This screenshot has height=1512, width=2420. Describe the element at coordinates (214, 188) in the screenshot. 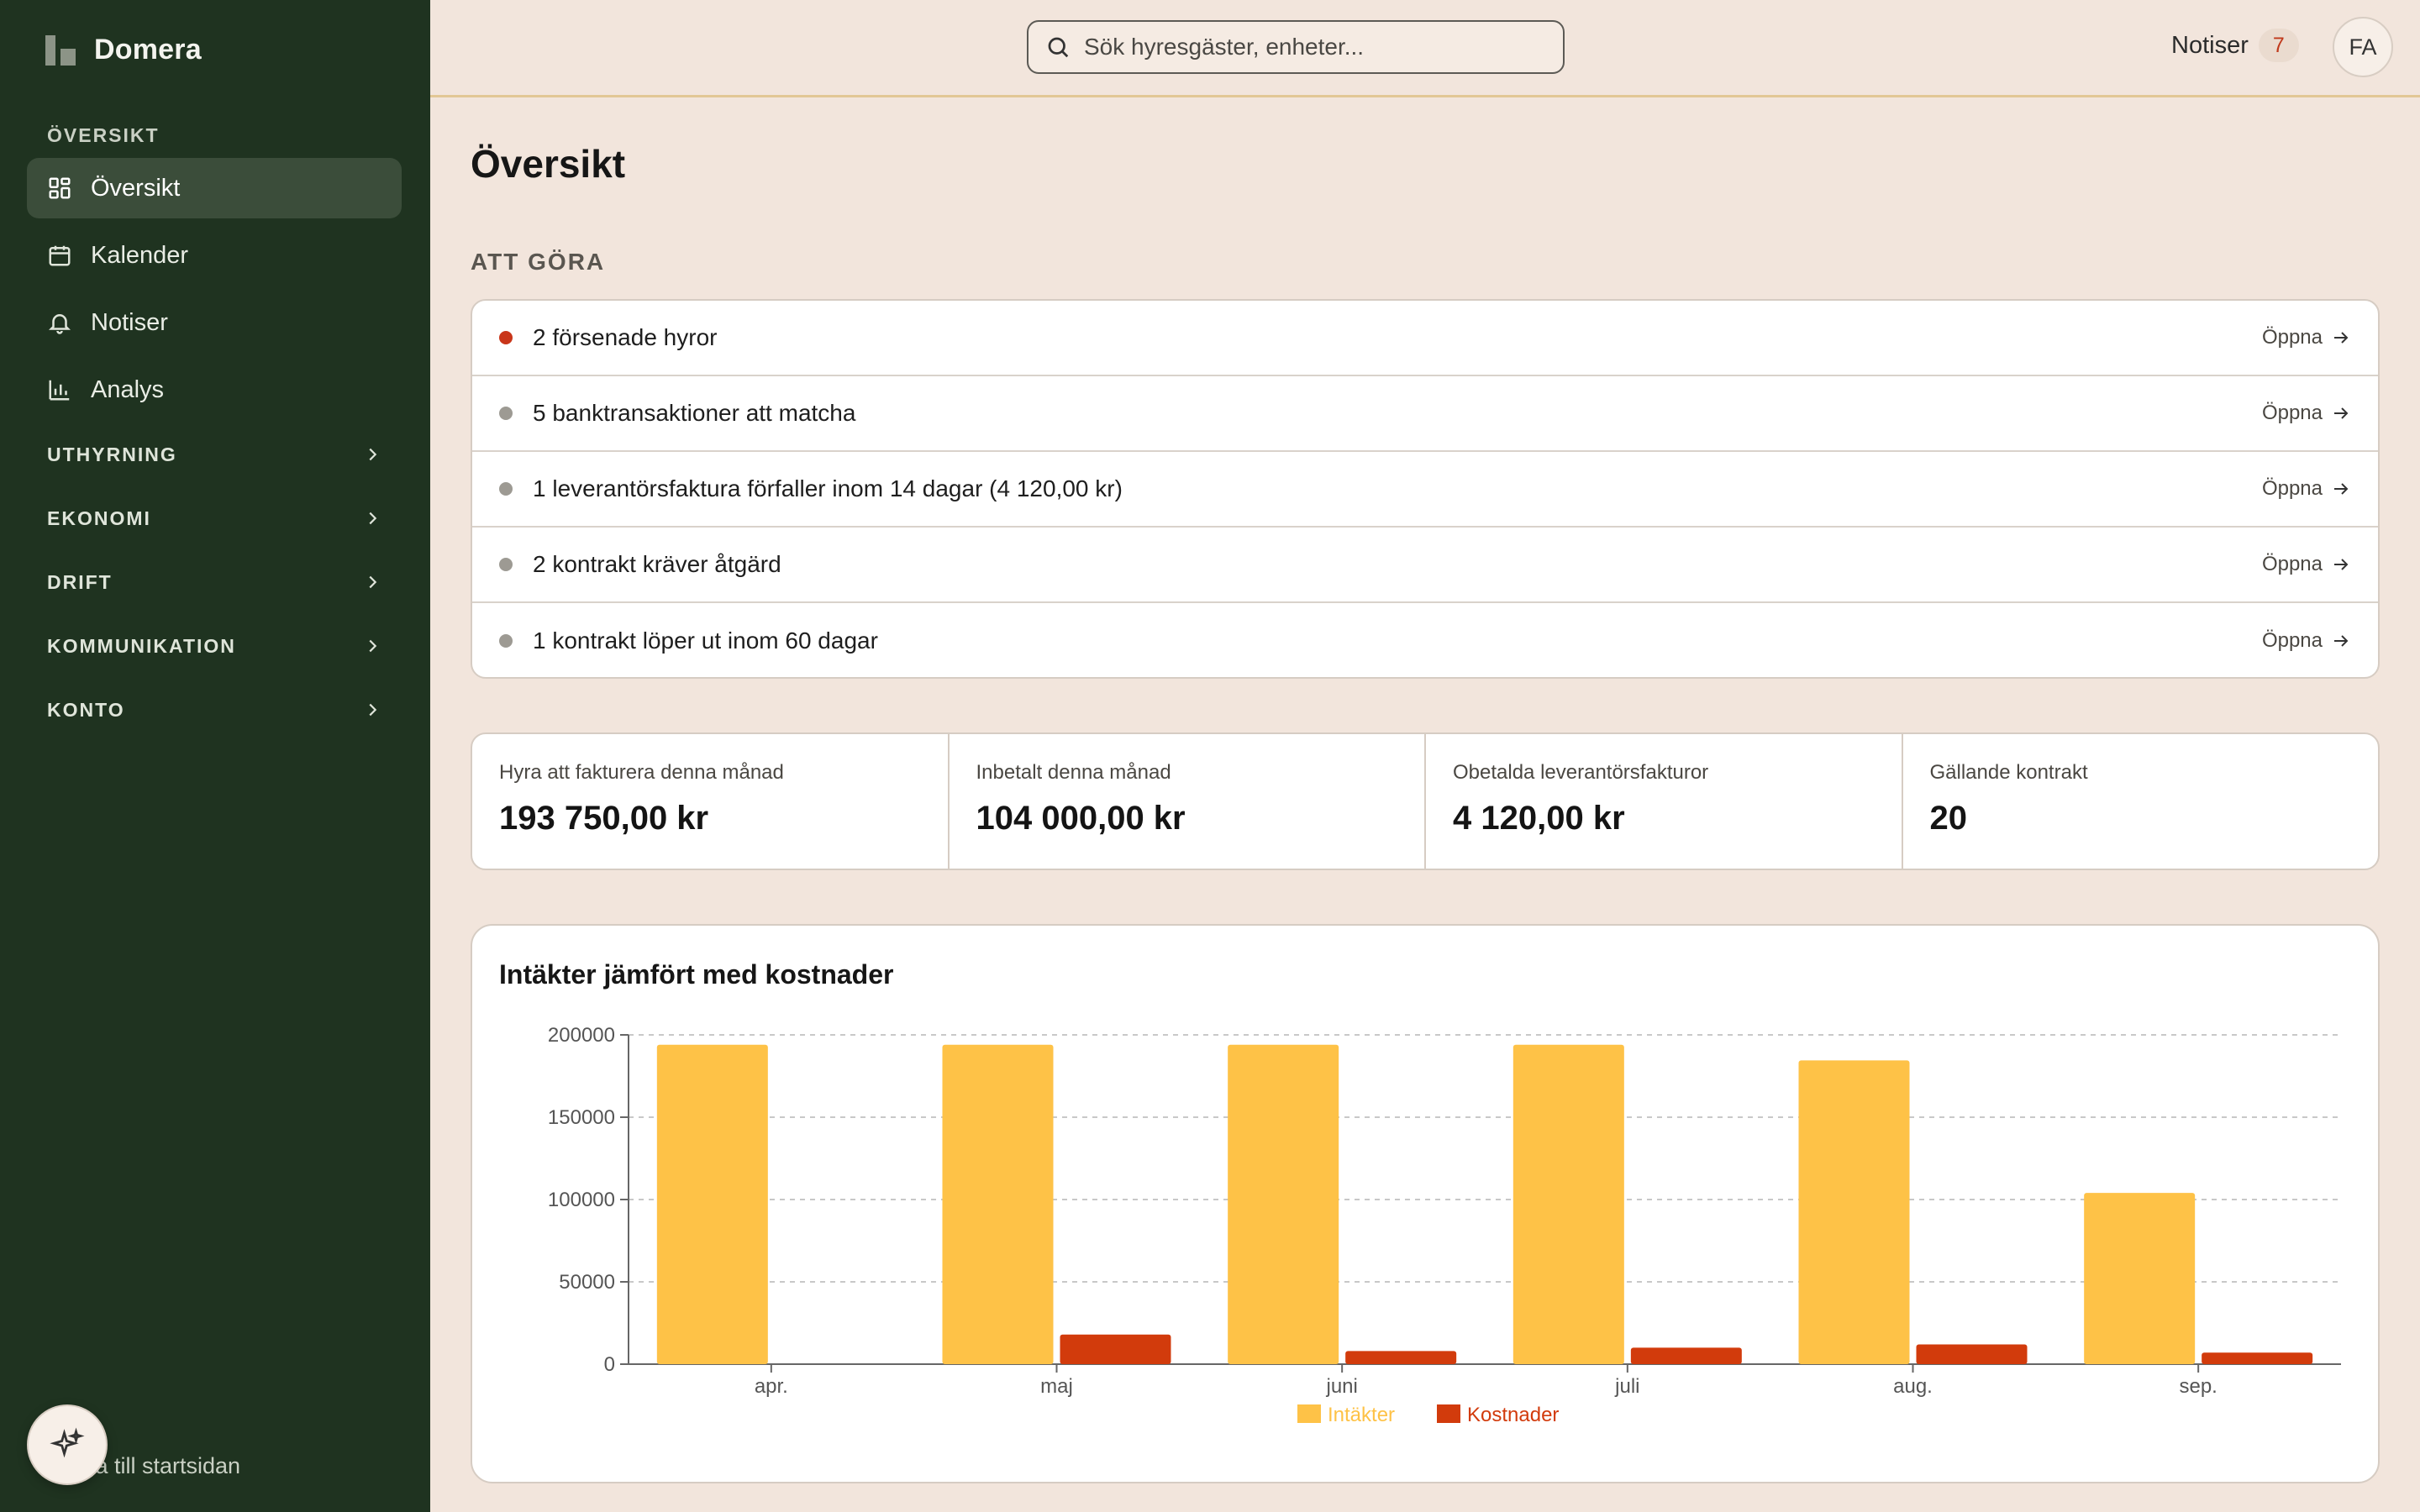

I see `sidebar-item-oversikt: Översikt` at that location.